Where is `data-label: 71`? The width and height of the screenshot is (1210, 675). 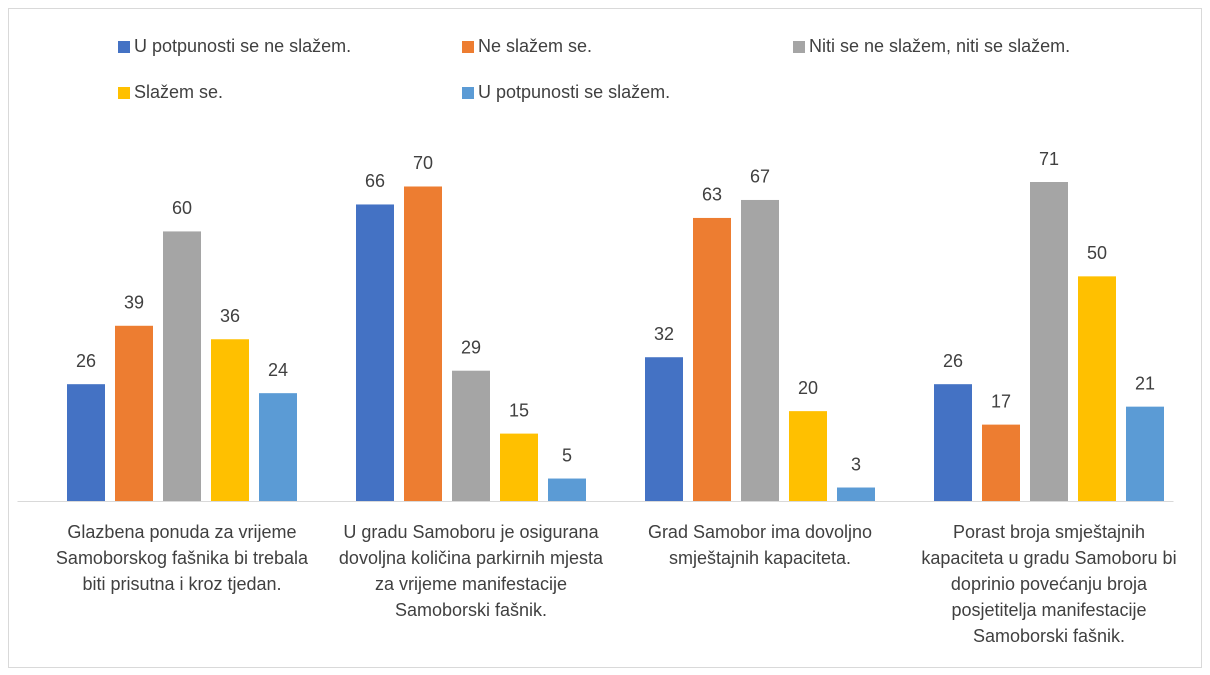
data-label: 71 is located at coordinates (1049, 159).